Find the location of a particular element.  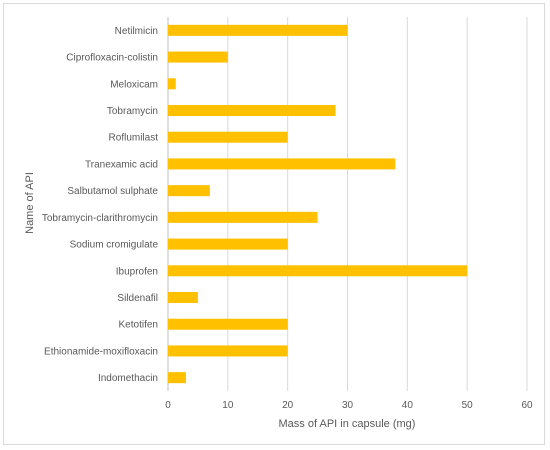

category-label: Ketotifen is located at coordinates (138, 325).